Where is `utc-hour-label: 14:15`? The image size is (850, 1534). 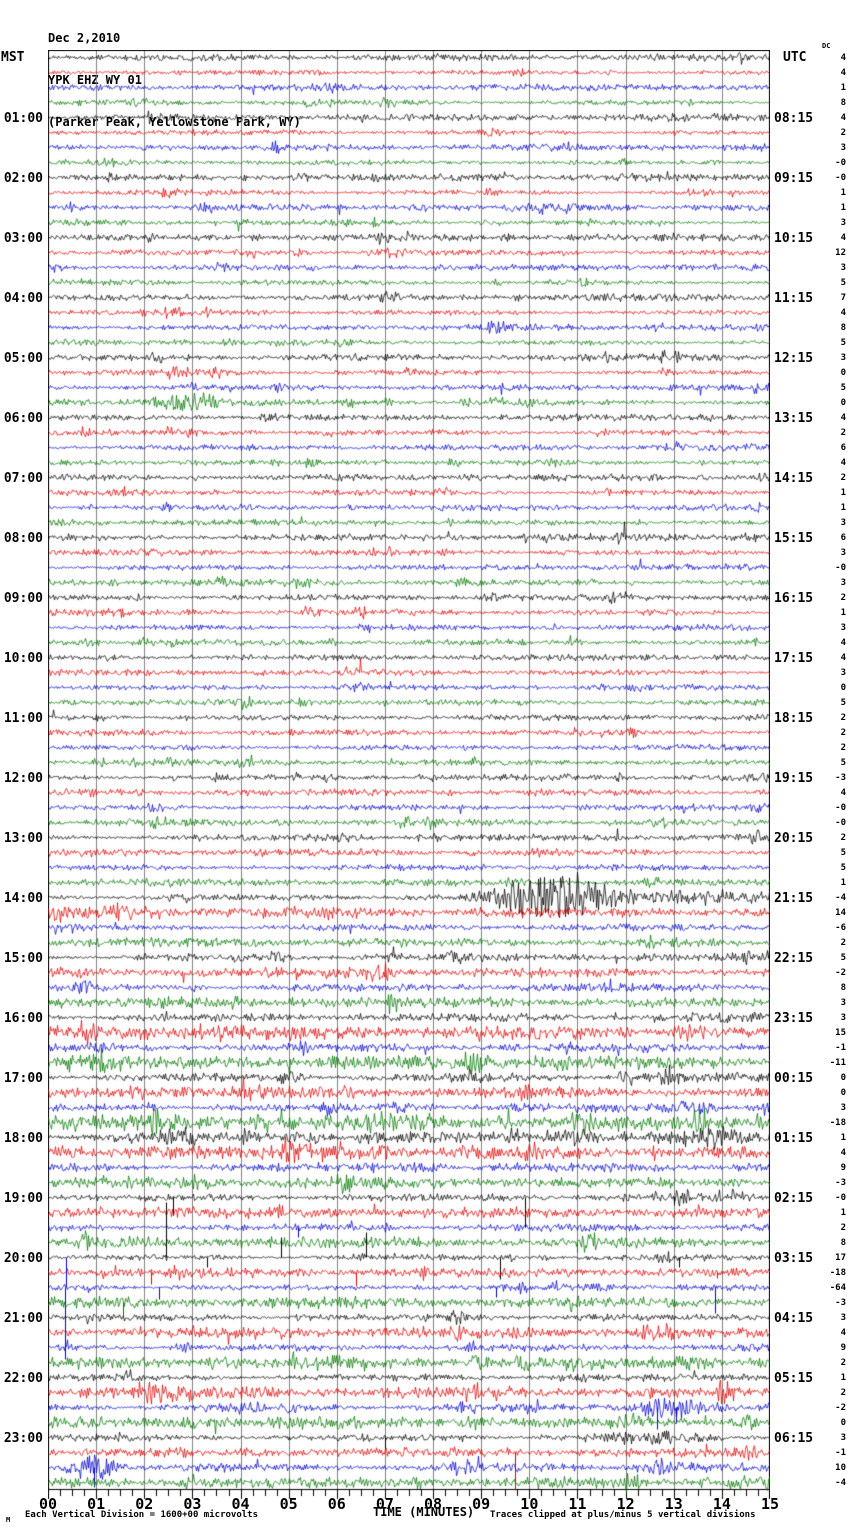 utc-hour-label: 14:15 is located at coordinates (794, 478).